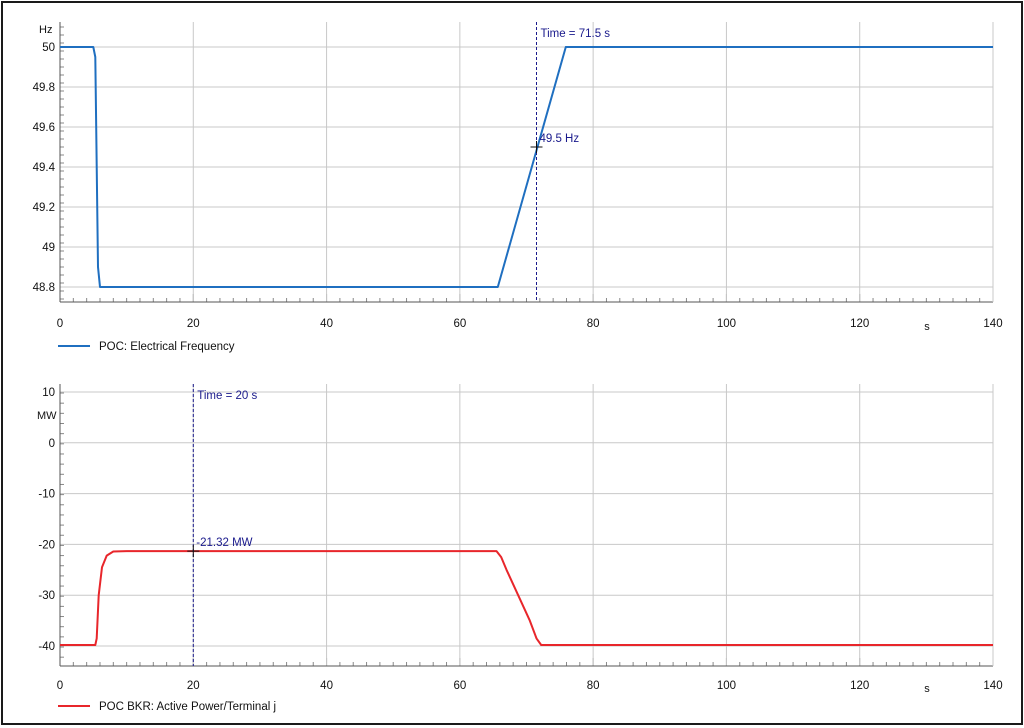 This screenshot has height=728, width=1024. Describe the element at coordinates (44, 88) in the screenshot. I see `y-tick-label: 49.8` at that location.